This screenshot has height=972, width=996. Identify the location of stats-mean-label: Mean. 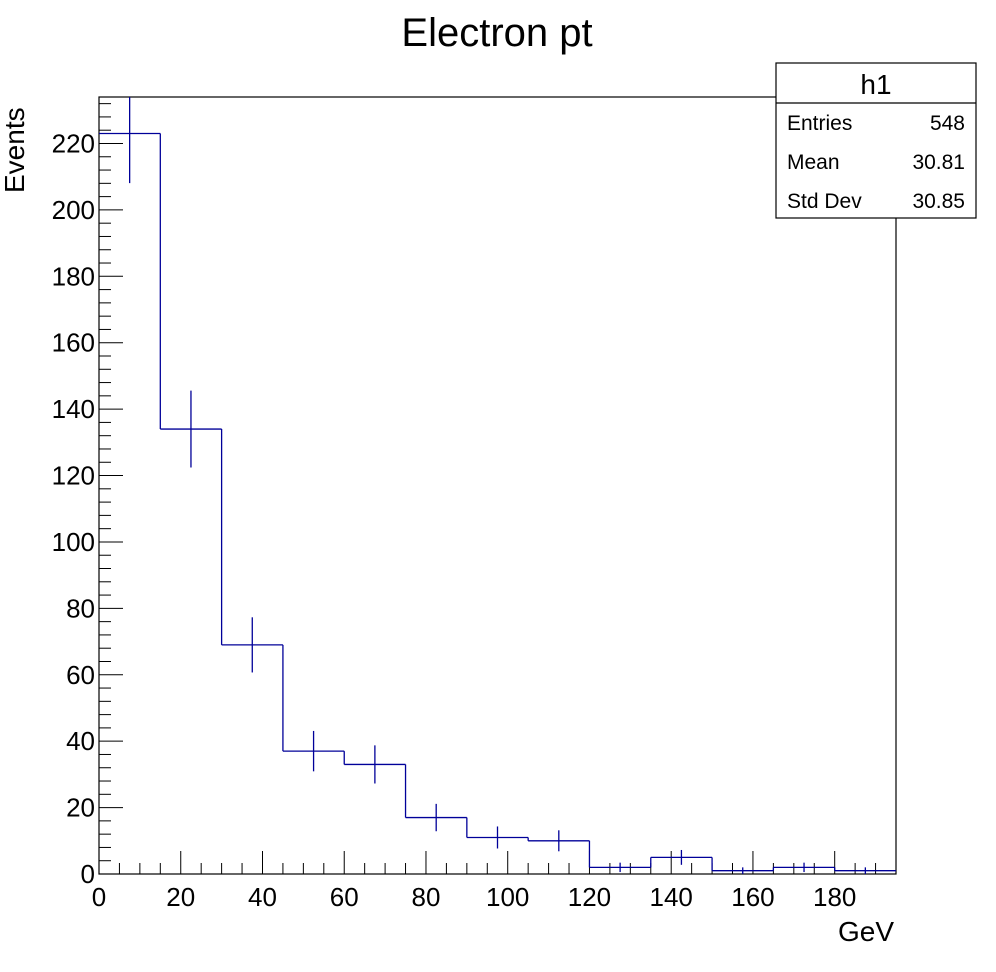
(813, 162).